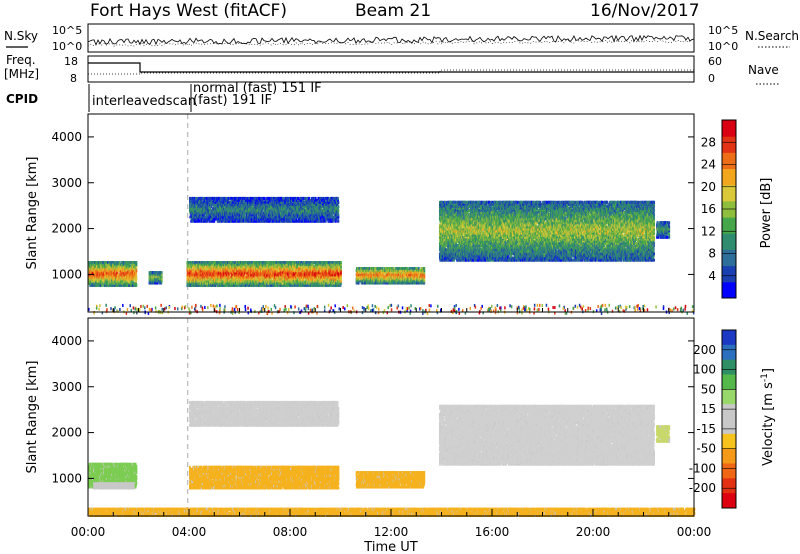 The image size is (800, 554). I want to click on cpid-mode-1: interleavedscan, so click(144, 101).